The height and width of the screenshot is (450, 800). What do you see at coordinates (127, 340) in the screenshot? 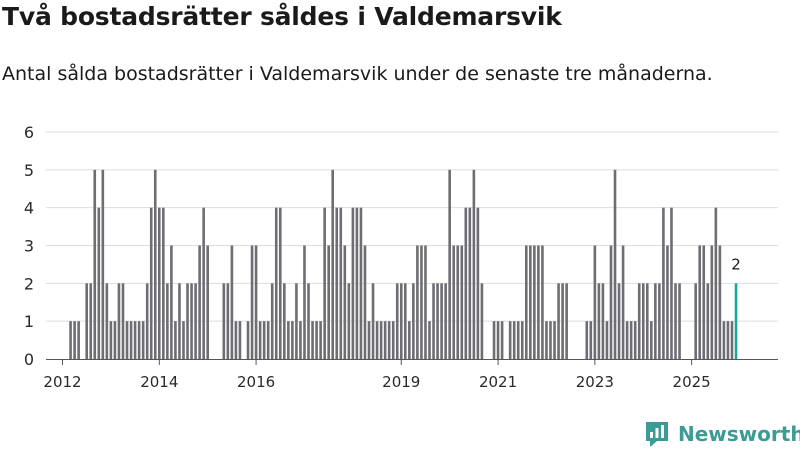
I see `bar: 2013-05: 1` at bounding box center [127, 340].